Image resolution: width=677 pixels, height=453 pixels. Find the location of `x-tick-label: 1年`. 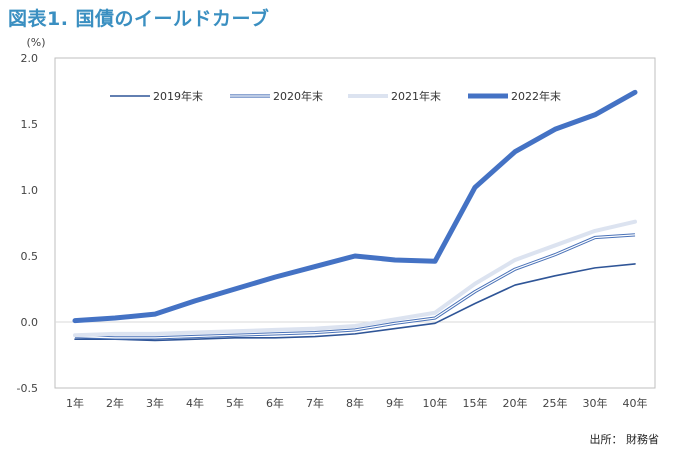

x-tick-label: 1年 is located at coordinates (75, 403).